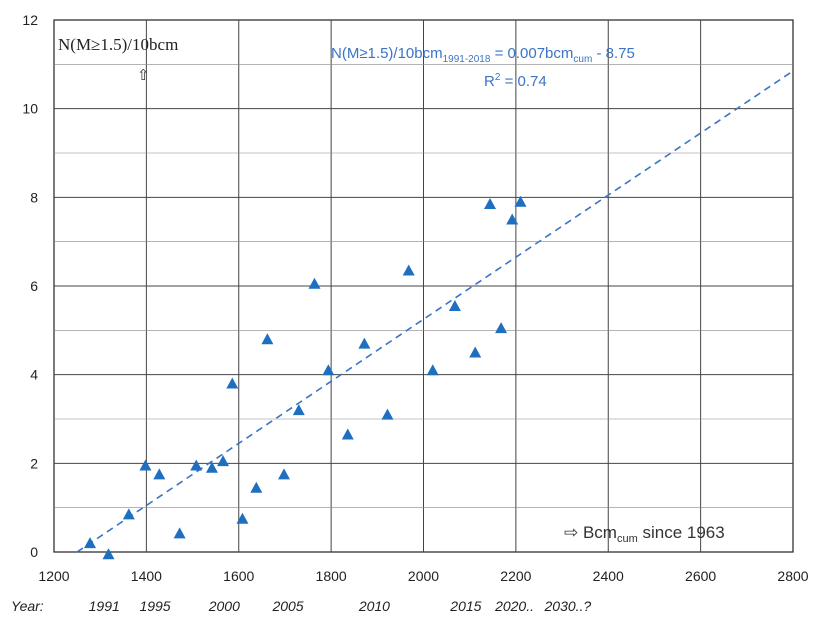 The height and width of the screenshot is (618, 819). Describe the element at coordinates (104, 606) in the screenshot. I see `year-label: 1991` at that location.